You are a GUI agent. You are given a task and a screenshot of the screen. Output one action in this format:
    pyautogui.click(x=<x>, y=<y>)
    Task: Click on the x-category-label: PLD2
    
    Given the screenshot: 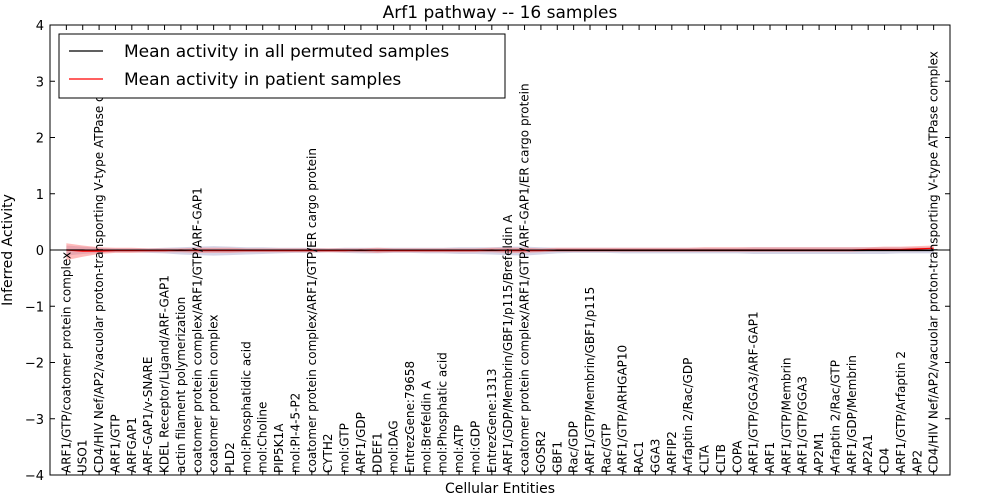 What is the action you would take?
    pyautogui.click(x=230, y=457)
    